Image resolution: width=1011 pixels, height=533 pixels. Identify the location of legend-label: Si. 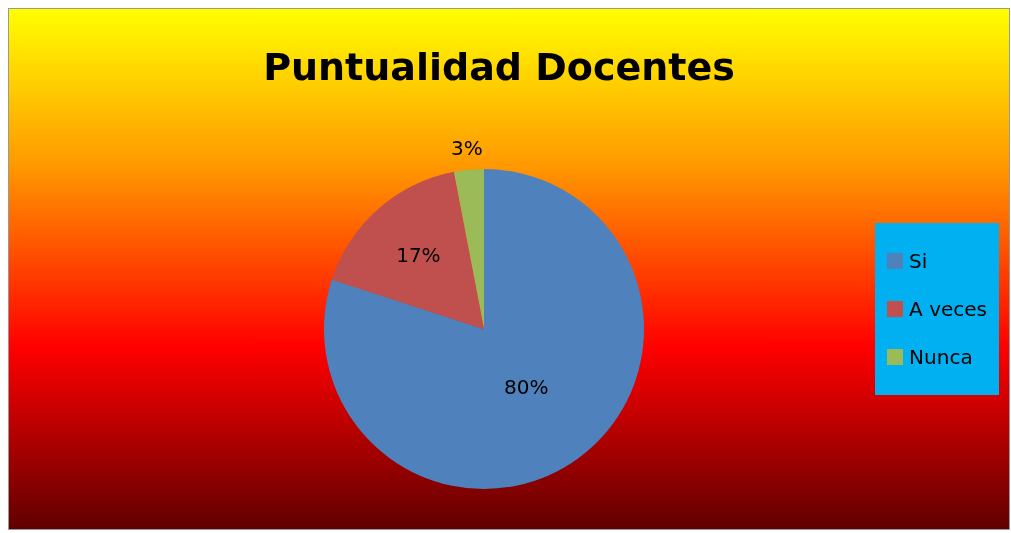
(918, 261).